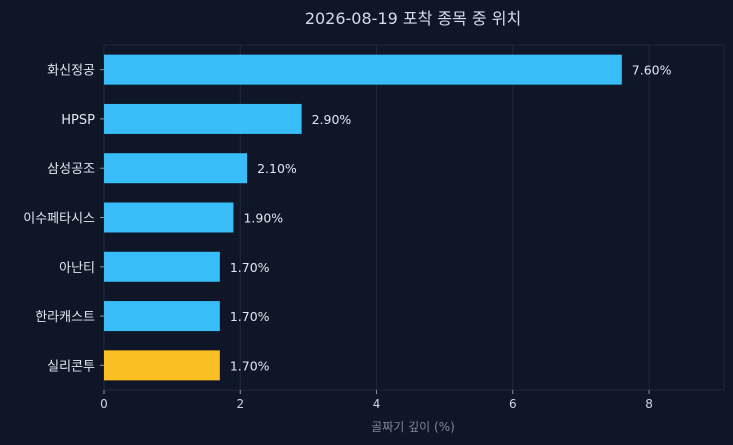 The image size is (733, 445). Describe the element at coordinates (77, 268) in the screenshot. I see `category-label: 아난티` at that location.